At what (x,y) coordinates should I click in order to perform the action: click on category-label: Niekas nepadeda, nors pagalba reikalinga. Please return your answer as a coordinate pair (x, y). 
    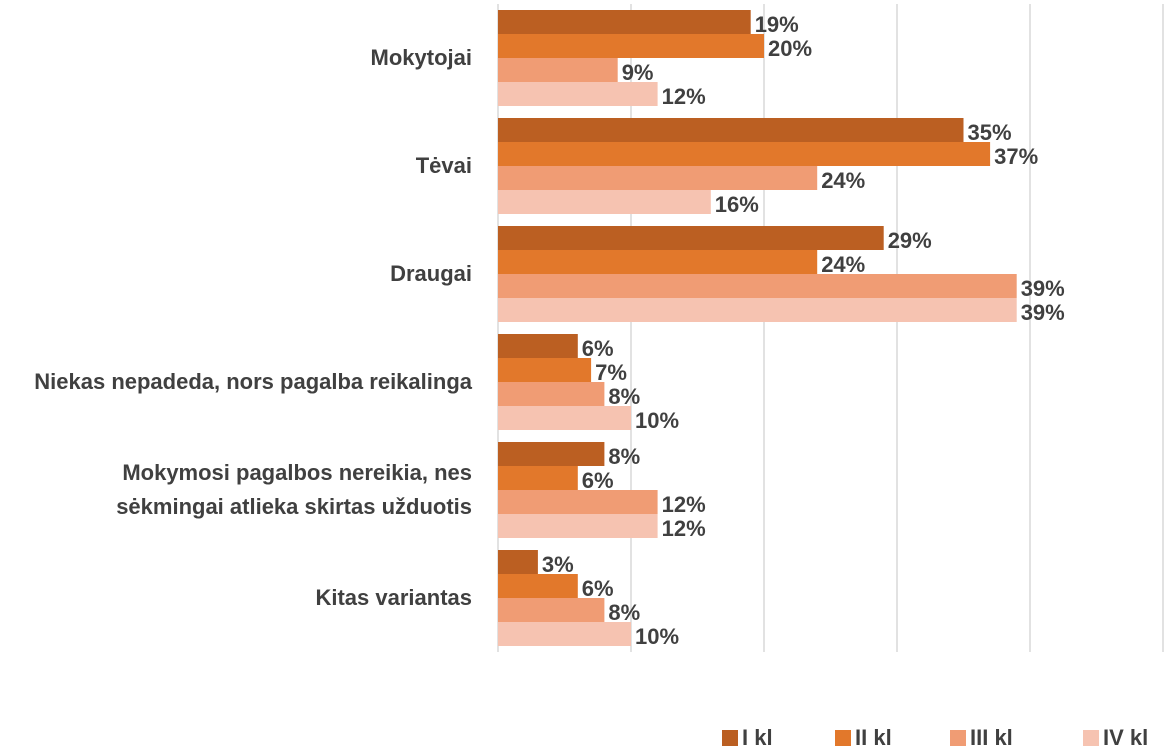
    Looking at the image, I should click on (253, 381).